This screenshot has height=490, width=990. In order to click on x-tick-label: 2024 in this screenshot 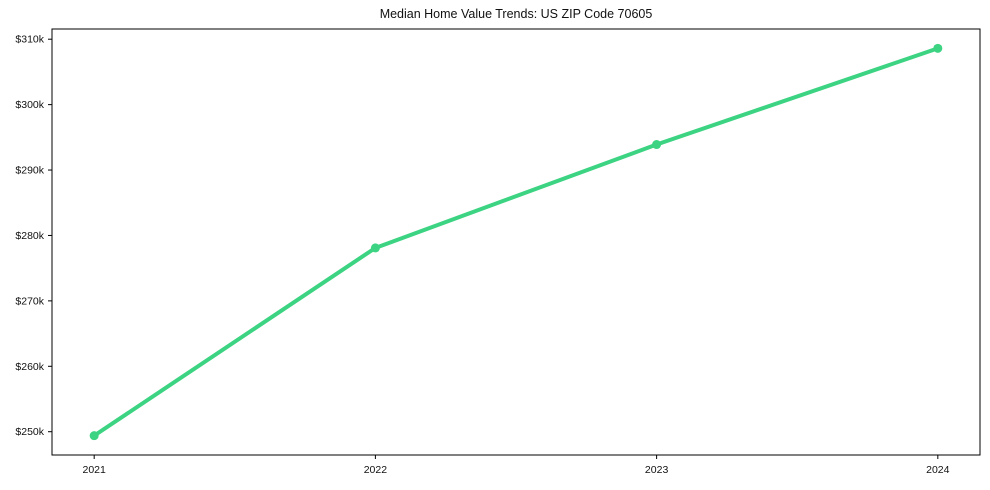, I will do `click(938, 470)`.